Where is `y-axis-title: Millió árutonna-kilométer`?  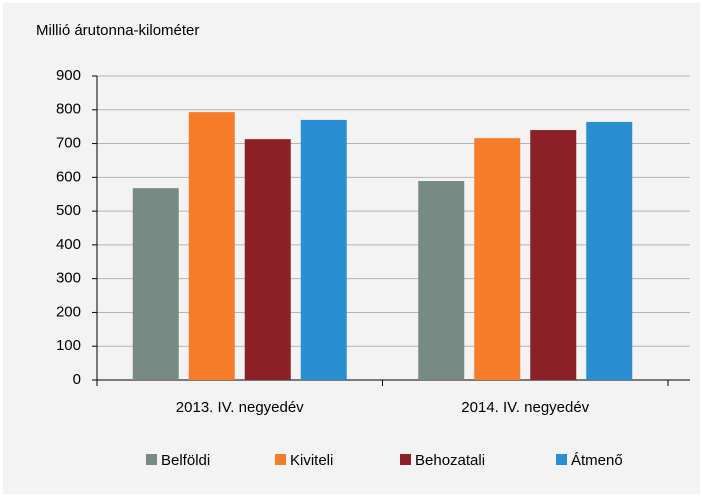 y-axis-title: Millió árutonna-kilométer is located at coordinates (117, 30).